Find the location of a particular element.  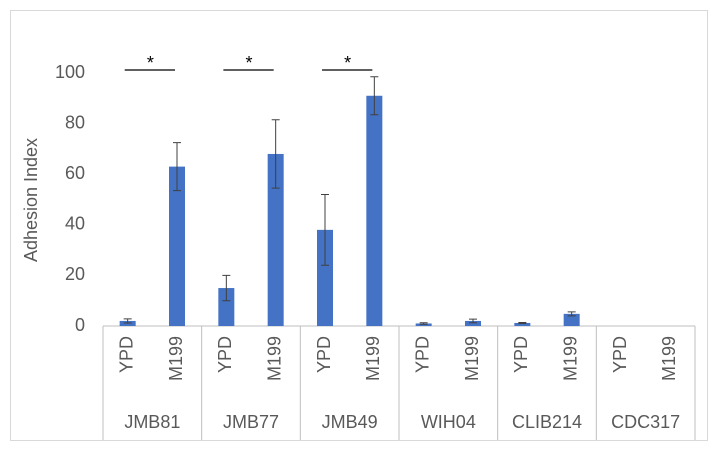

group-label: CLIB214 is located at coordinates (547, 422).